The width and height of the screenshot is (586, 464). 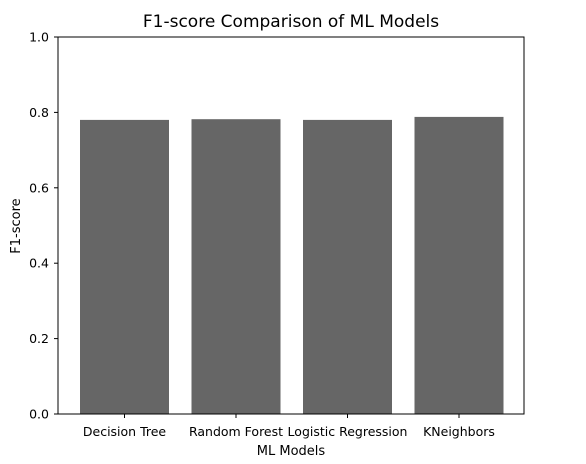 I want to click on y-tick-label: 0.0, so click(x=39, y=414).